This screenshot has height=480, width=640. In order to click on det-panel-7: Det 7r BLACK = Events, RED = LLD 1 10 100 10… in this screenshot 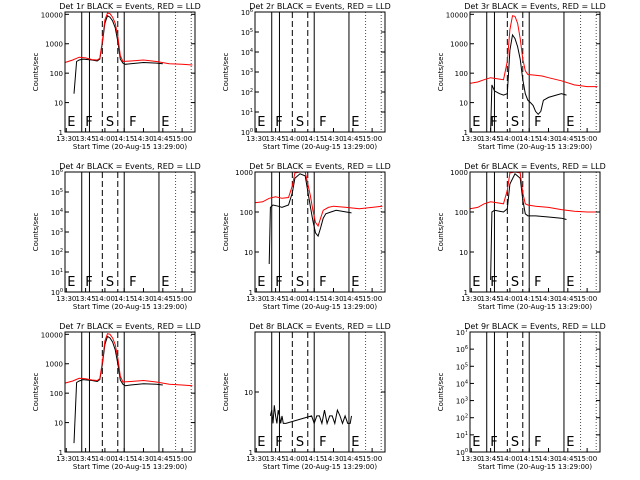, I will do `click(116, 396)`.